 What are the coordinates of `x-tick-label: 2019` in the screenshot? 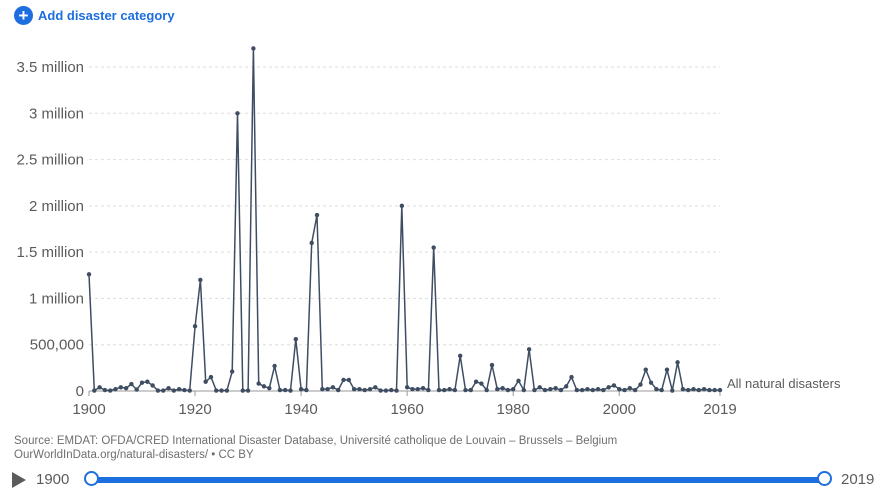 It's located at (719, 409).